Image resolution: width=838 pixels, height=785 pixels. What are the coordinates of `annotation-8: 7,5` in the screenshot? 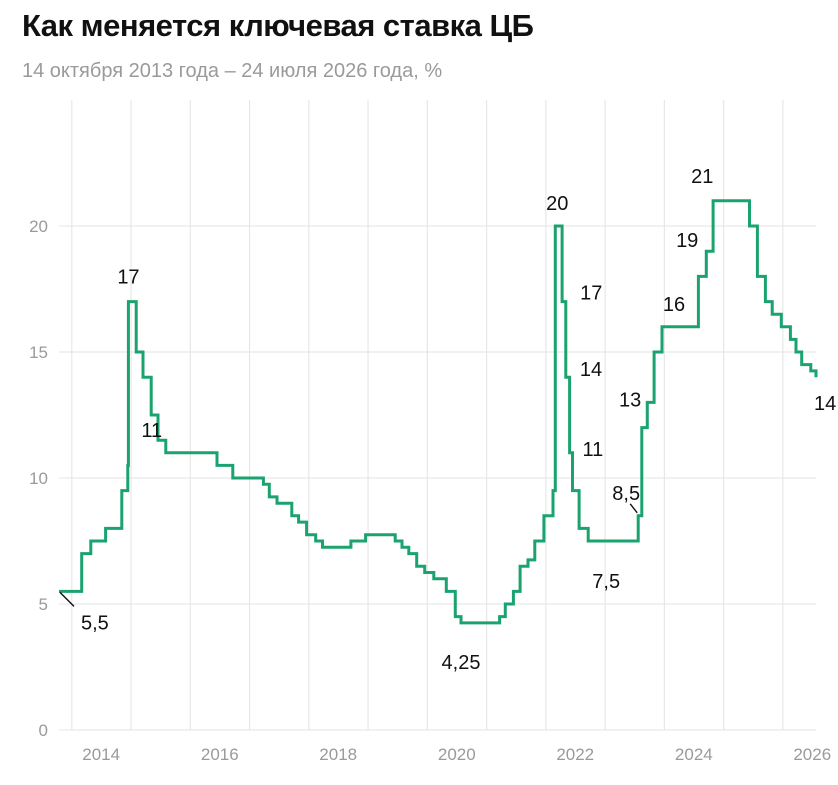 It's located at (606, 582).